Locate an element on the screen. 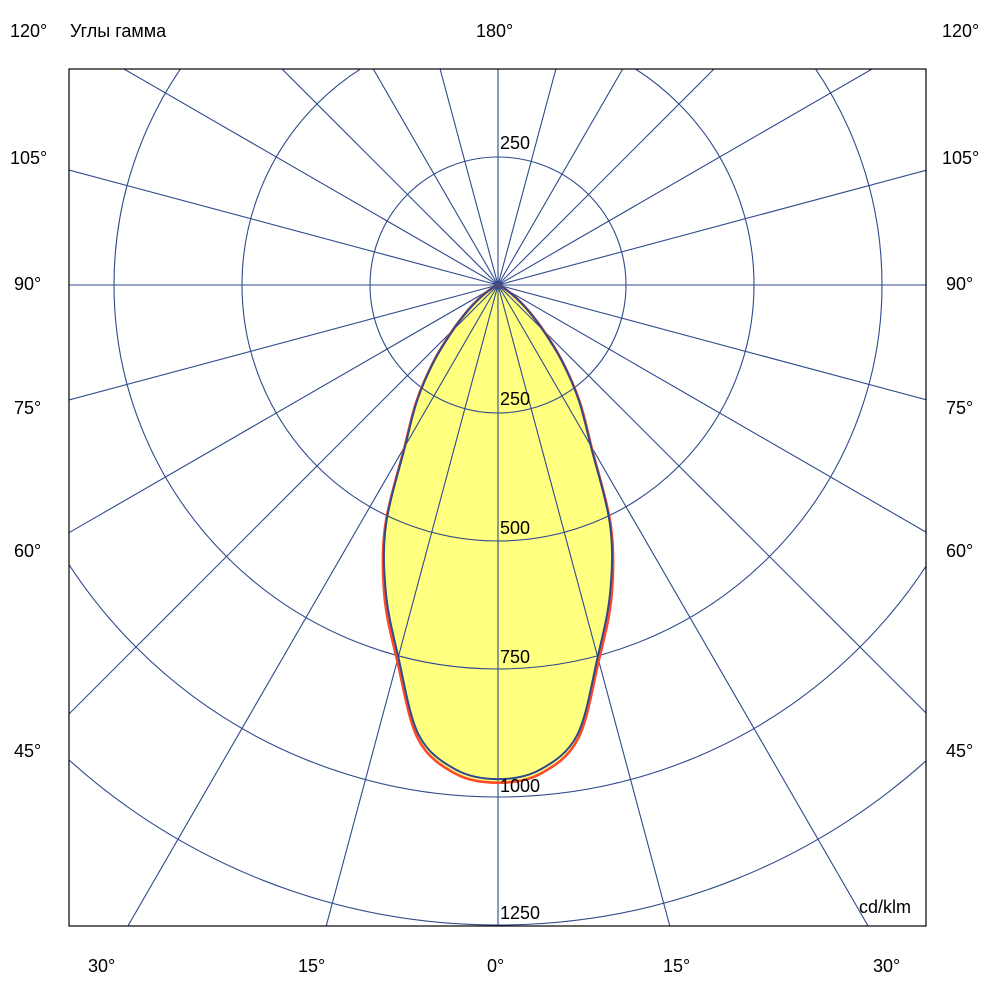 The image size is (1000, 1000). right-angle-label: 45° is located at coordinates (960, 751).